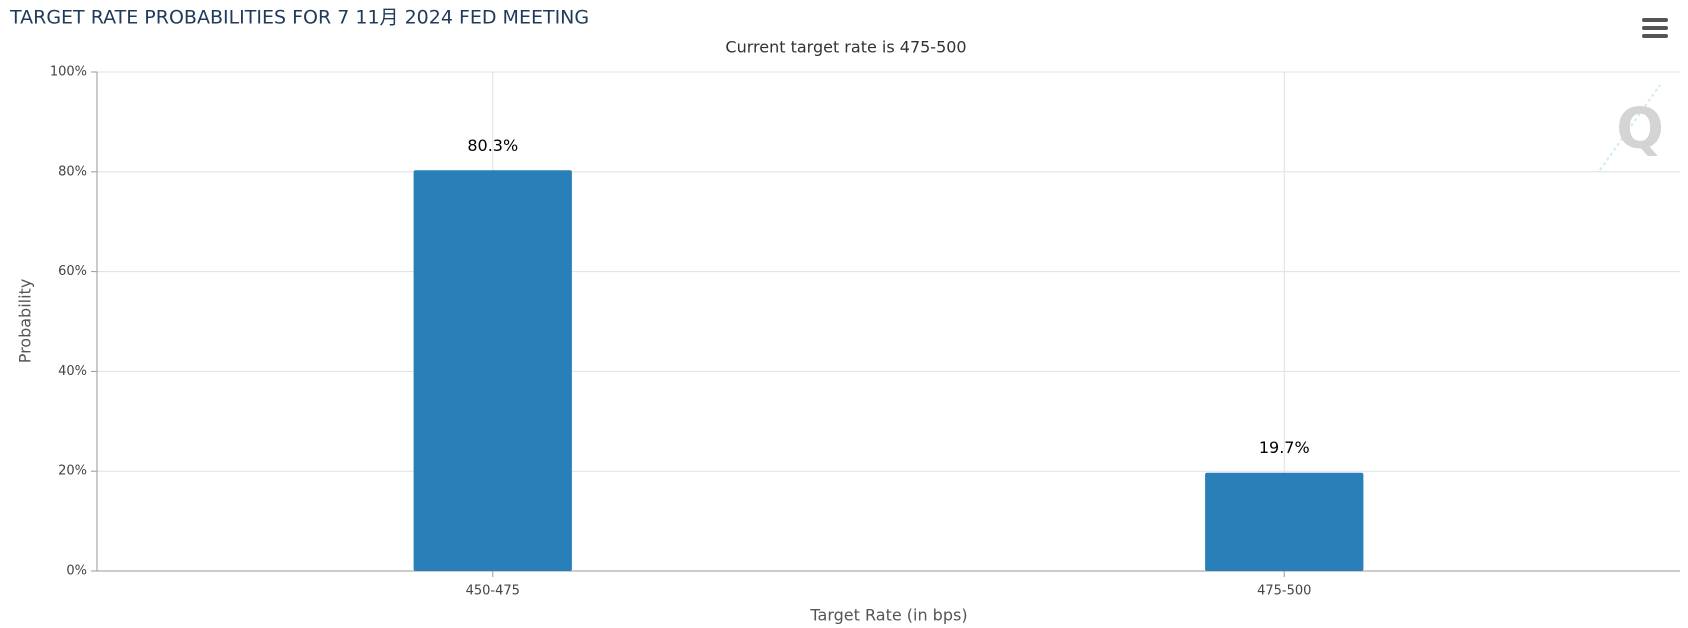 This screenshot has height=628, width=1688. I want to click on y-axis-label: Probability, so click(25, 321).